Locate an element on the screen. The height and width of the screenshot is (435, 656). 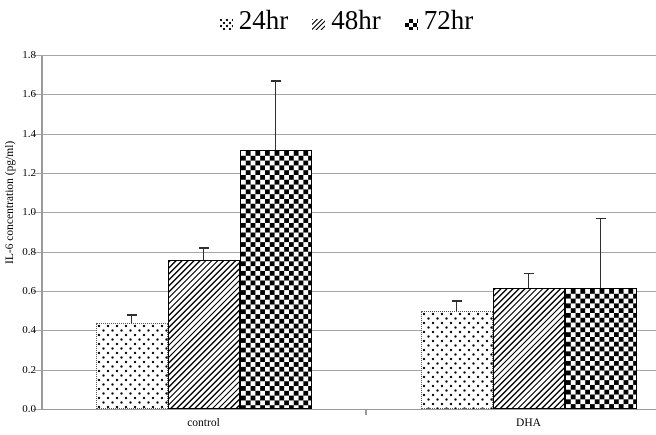
error-bar-control-72hr is located at coordinates (275, 115).